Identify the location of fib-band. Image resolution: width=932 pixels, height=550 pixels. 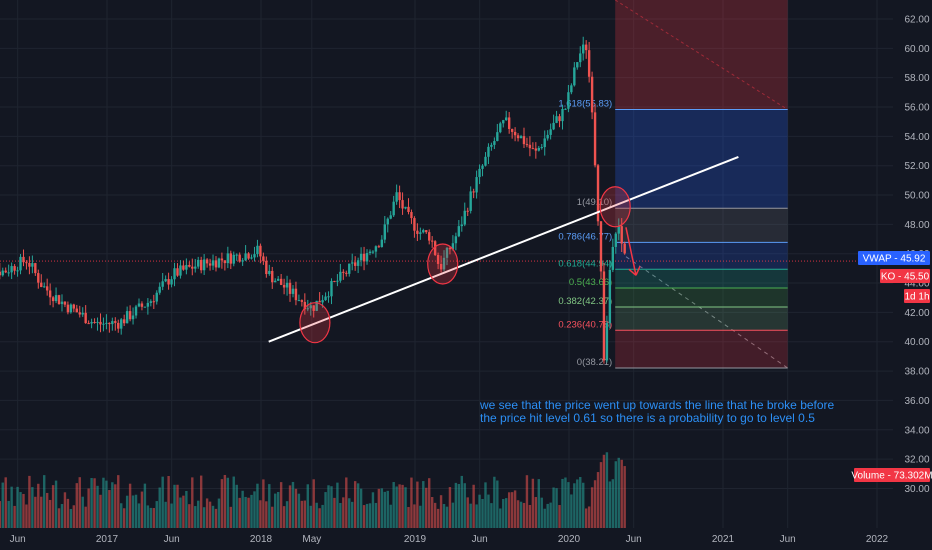
(701, 256).